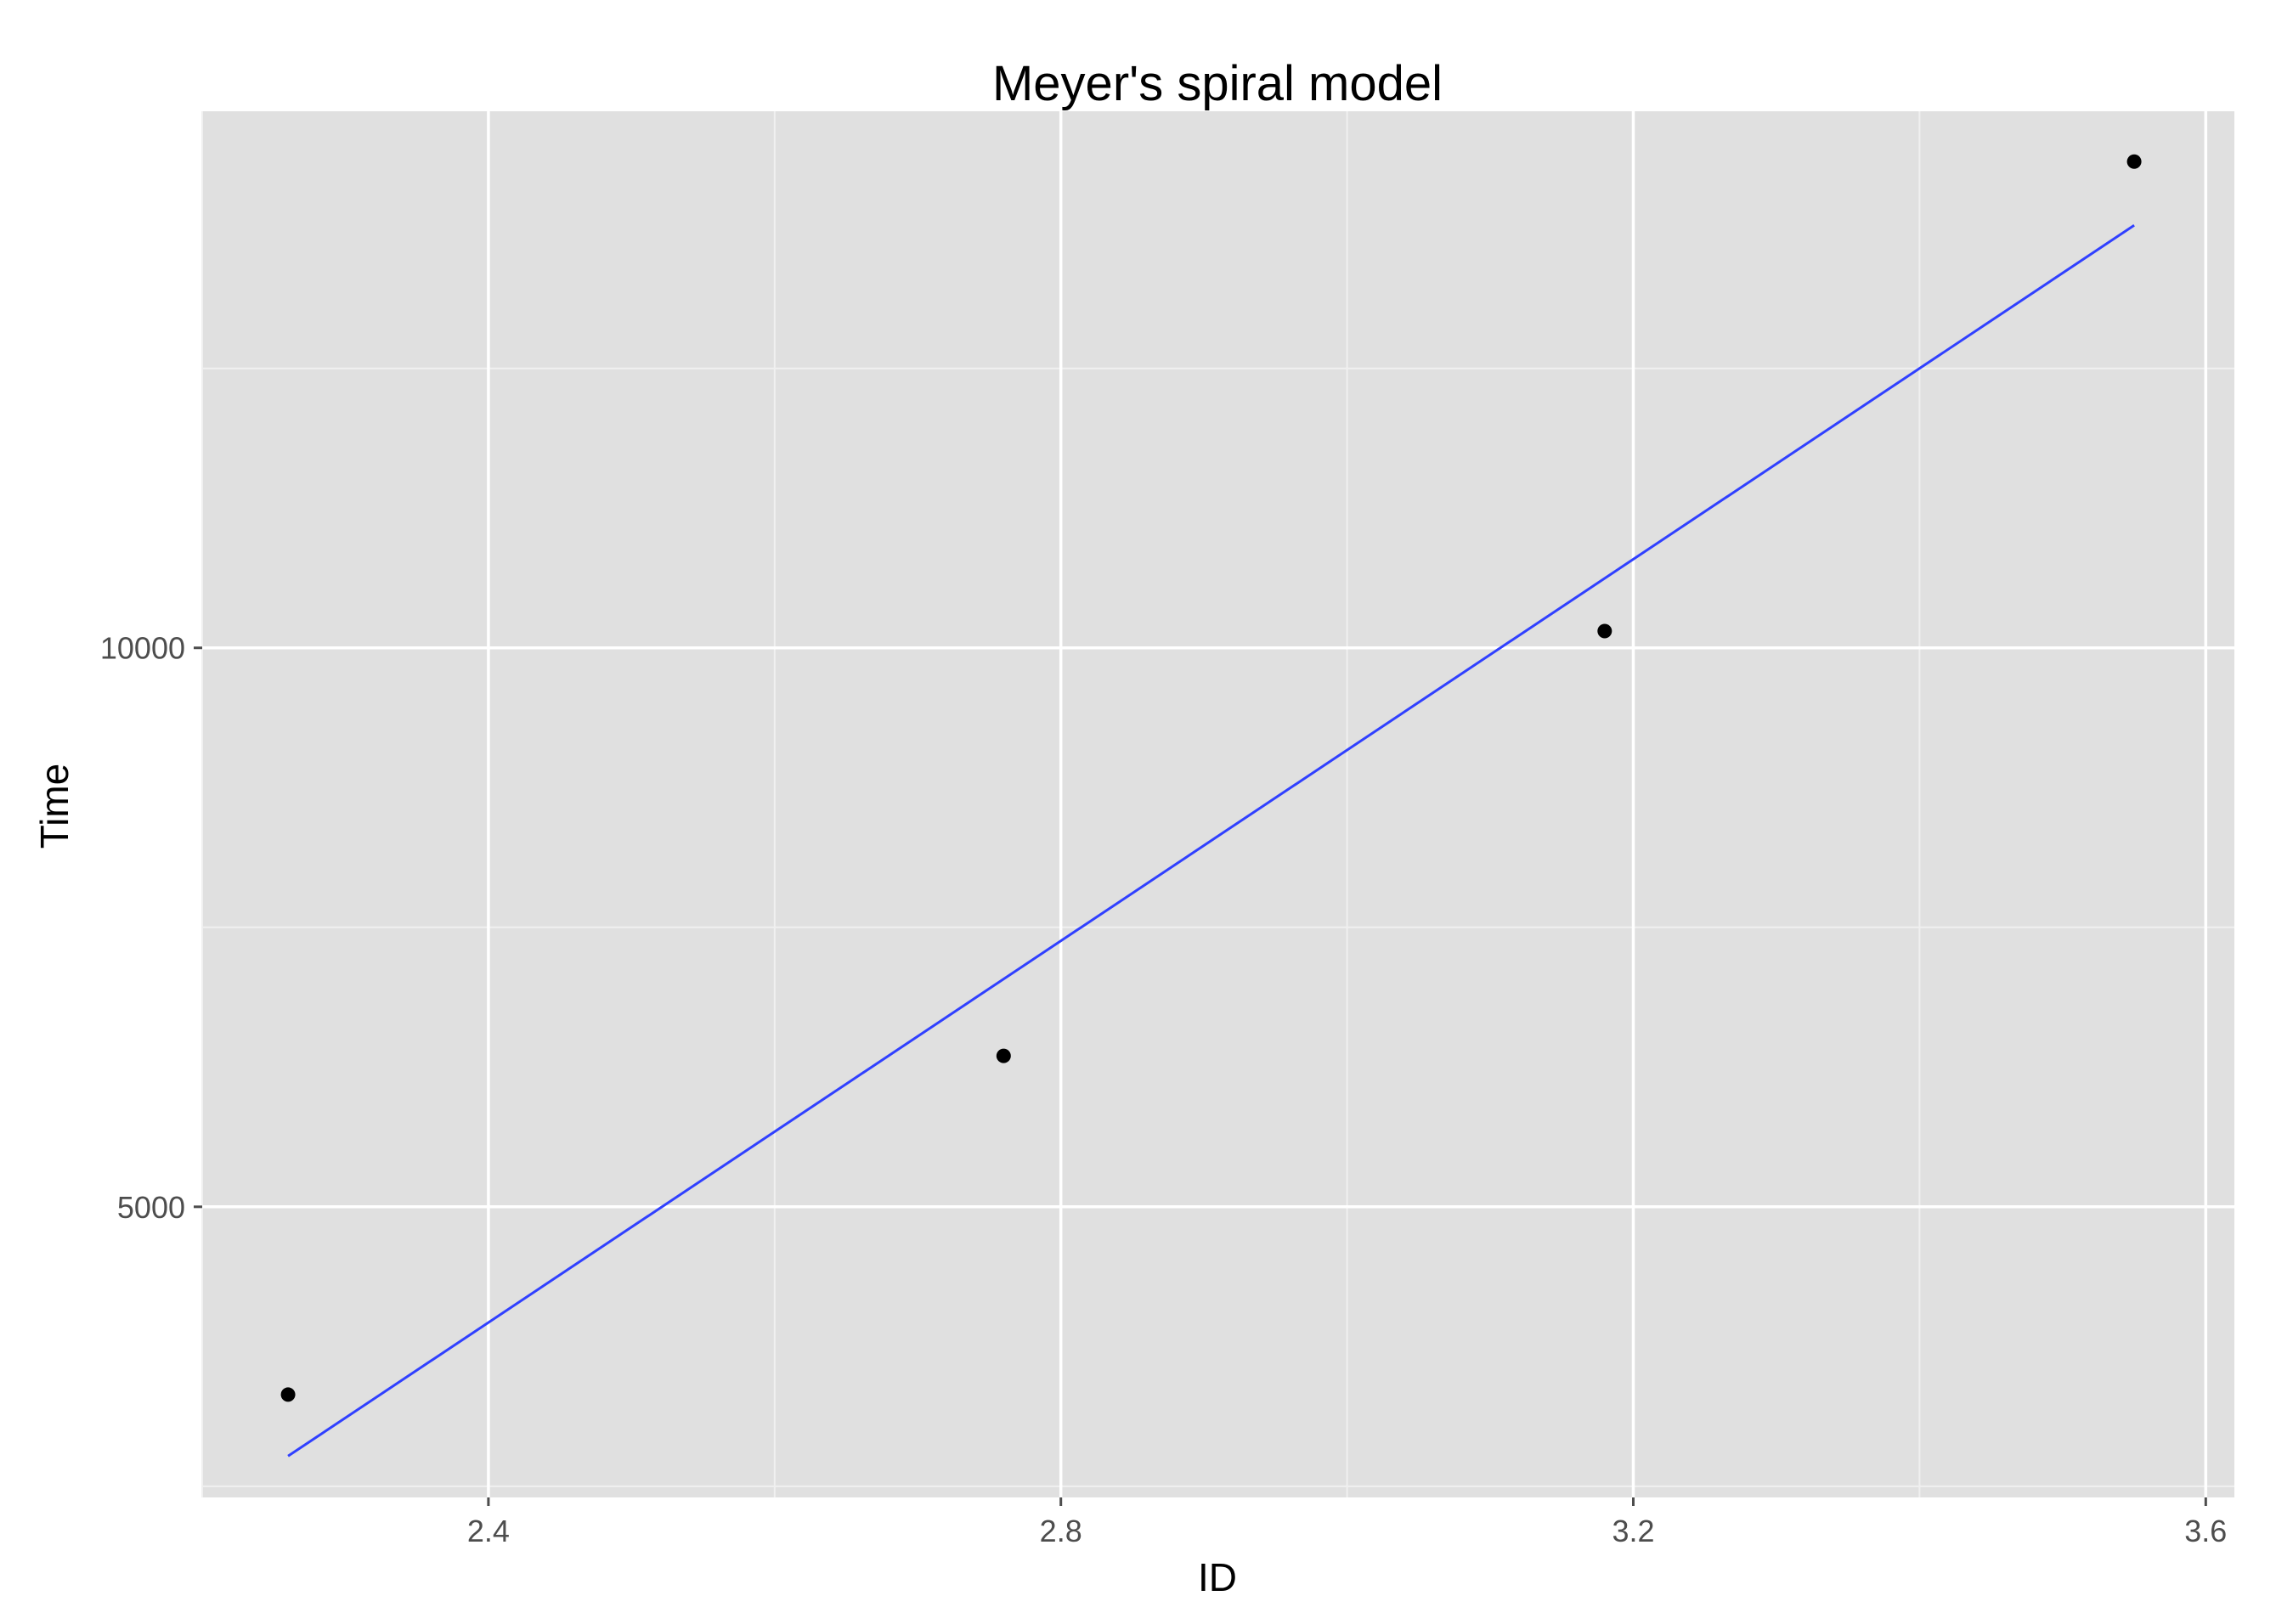  I want to click on y-tick-label: 10000, so click(142, 649).